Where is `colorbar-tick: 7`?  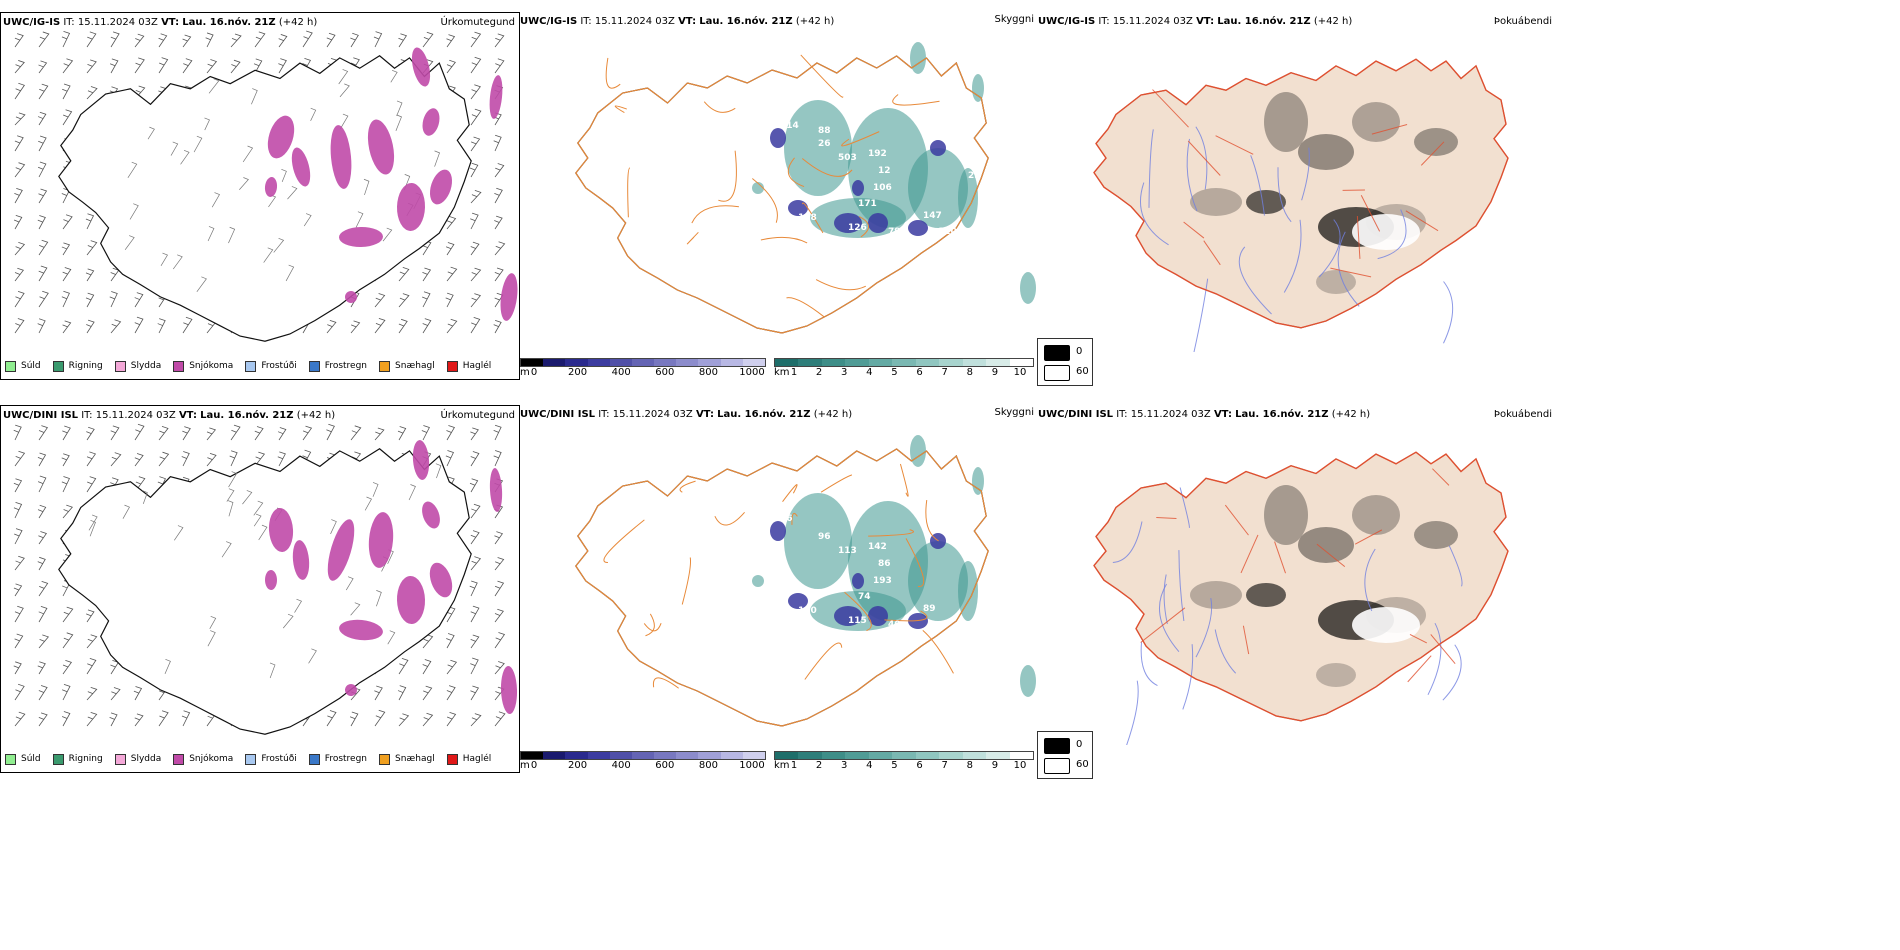 colorbar-tick: 7 is located at coordinates (944, 372).